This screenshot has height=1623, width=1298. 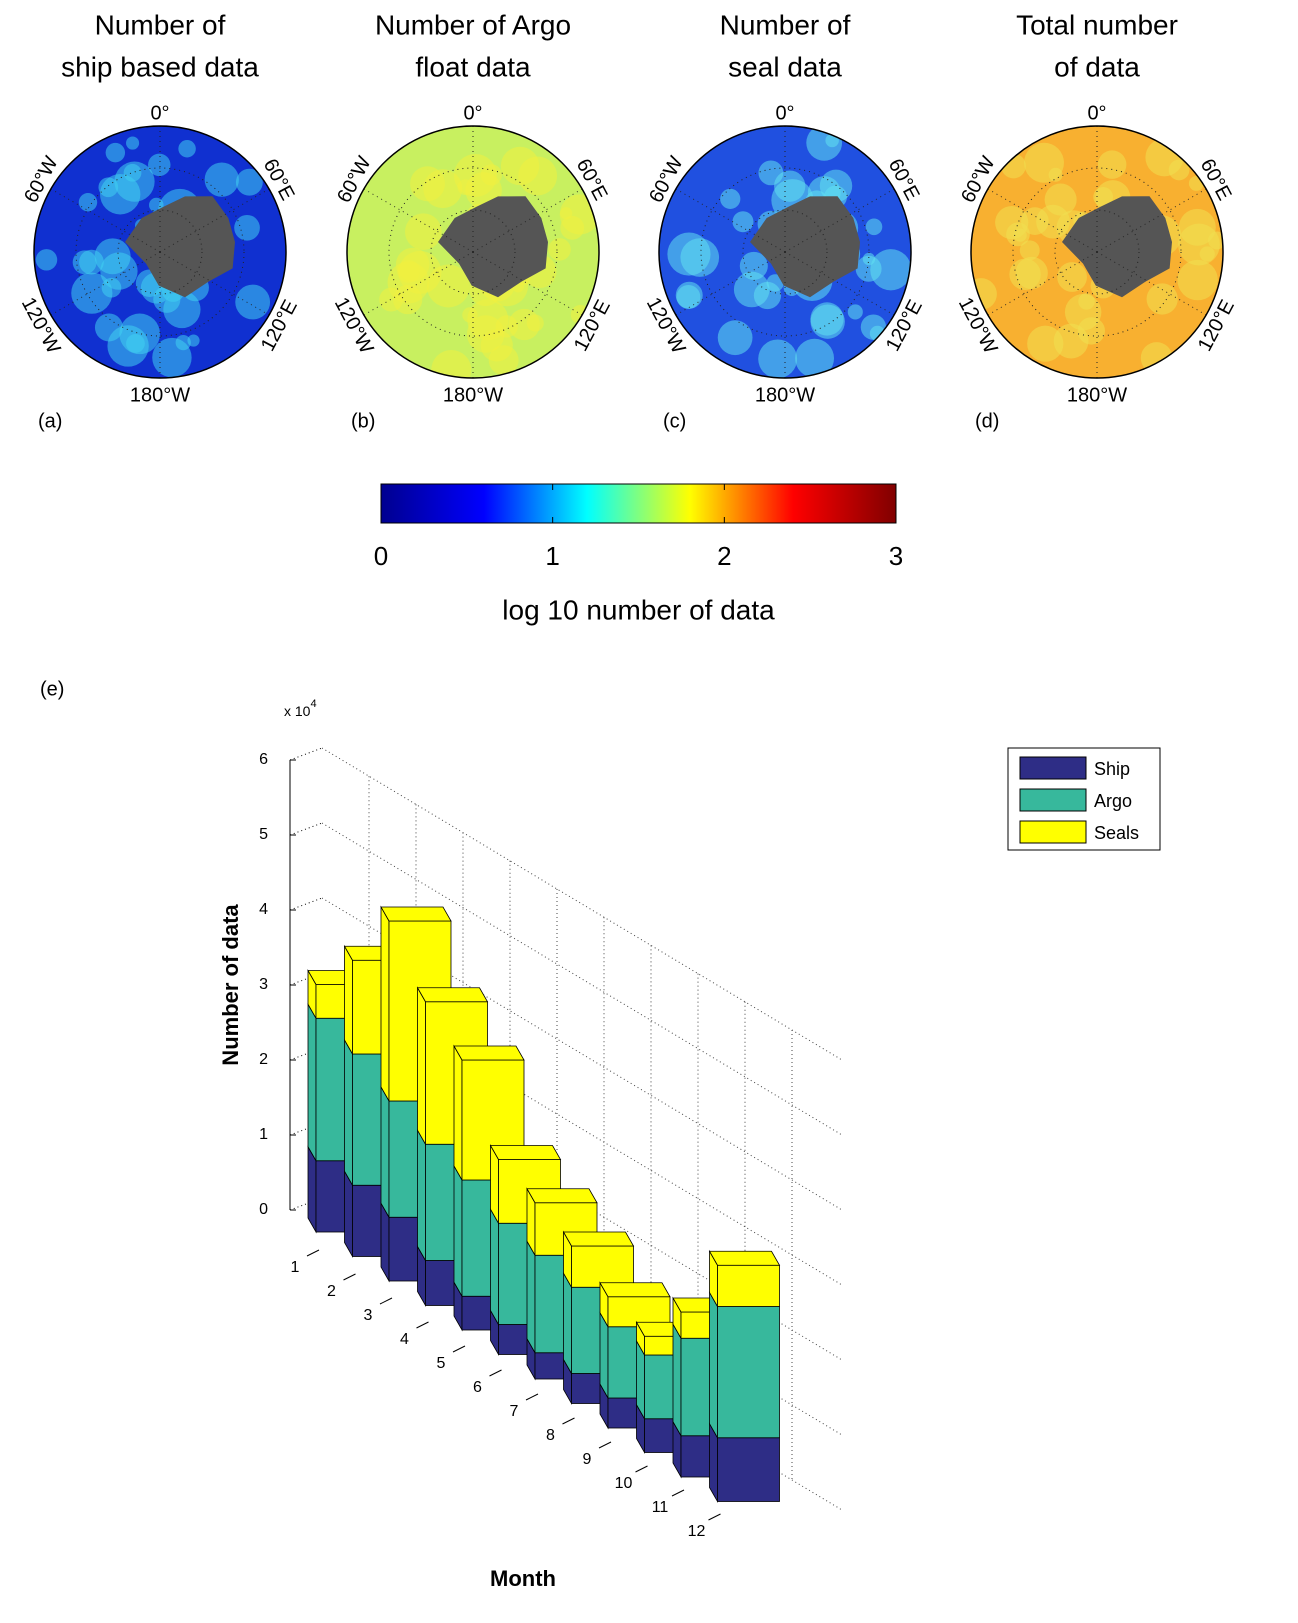 What do you see at coordinates (552, 556) in the screenshot?
I see `colorbar-tick-label: 1` at bounding box center [552, 556].